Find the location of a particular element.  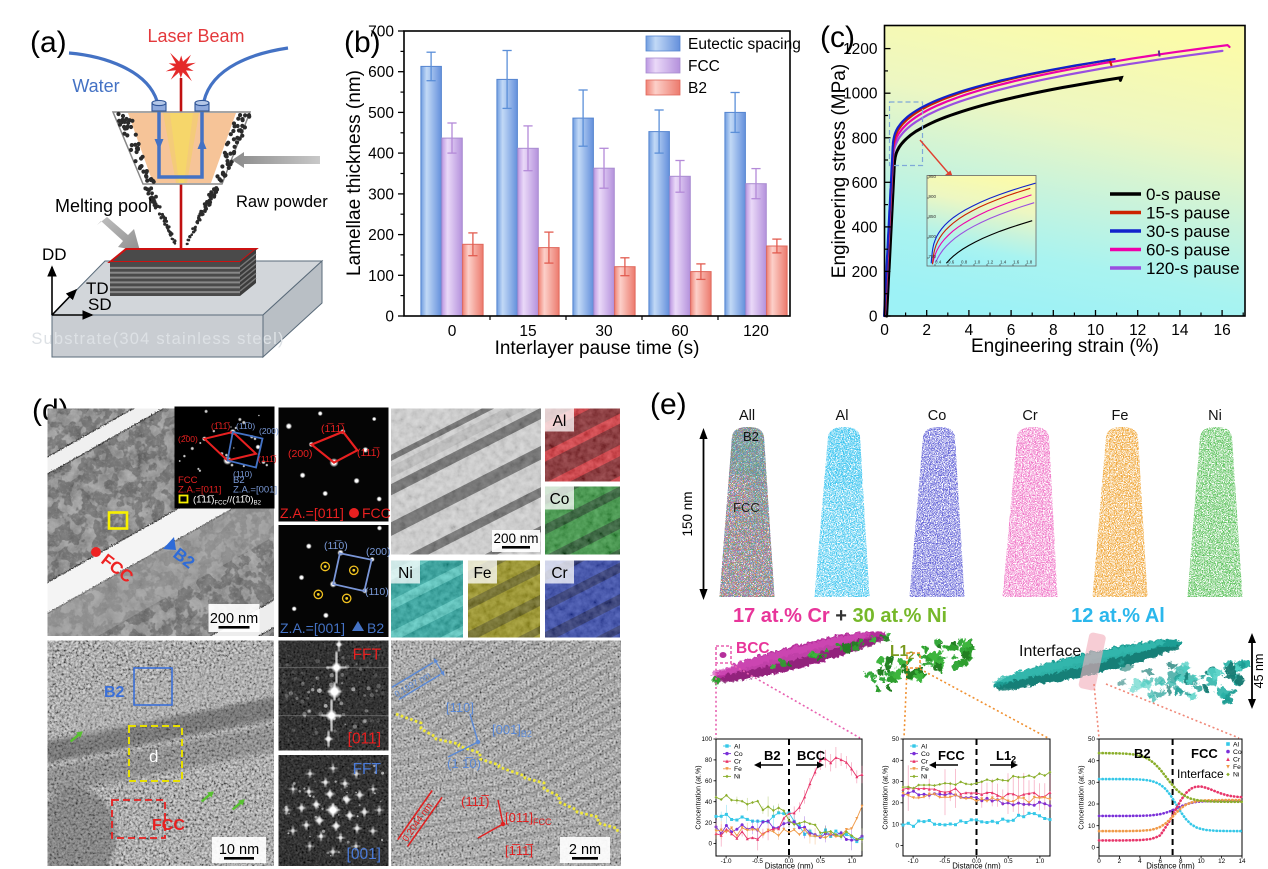

svg-text: 60 is located at coordinates (680, 331).